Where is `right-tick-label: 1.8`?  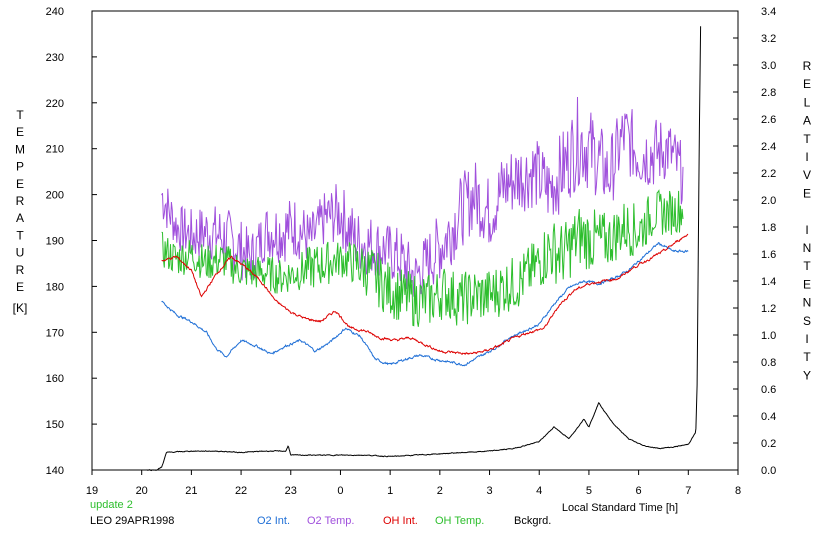
right-tick-label: 1.8 is located at coordinates (768, 228).